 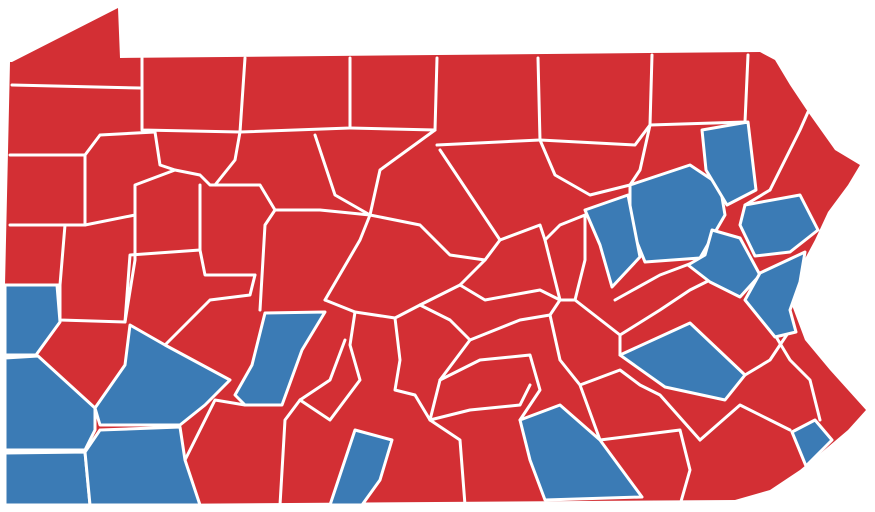 What do you see at coordinates (812, 443) in the screenshot?
I see `county-blue-philadelphia` at bounding box center [812, 443].